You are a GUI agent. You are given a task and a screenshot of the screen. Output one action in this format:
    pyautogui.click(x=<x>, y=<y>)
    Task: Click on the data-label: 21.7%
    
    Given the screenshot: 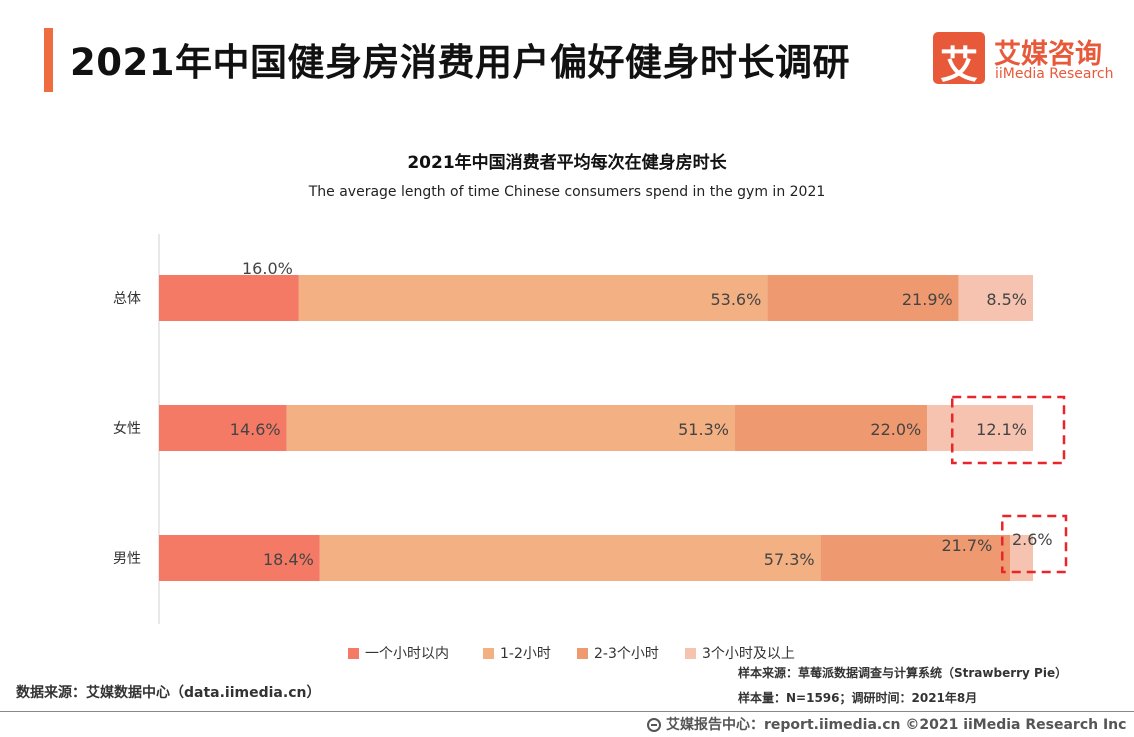 What is the action you would take?
    pyautogui.click(x=966, y=545)
    